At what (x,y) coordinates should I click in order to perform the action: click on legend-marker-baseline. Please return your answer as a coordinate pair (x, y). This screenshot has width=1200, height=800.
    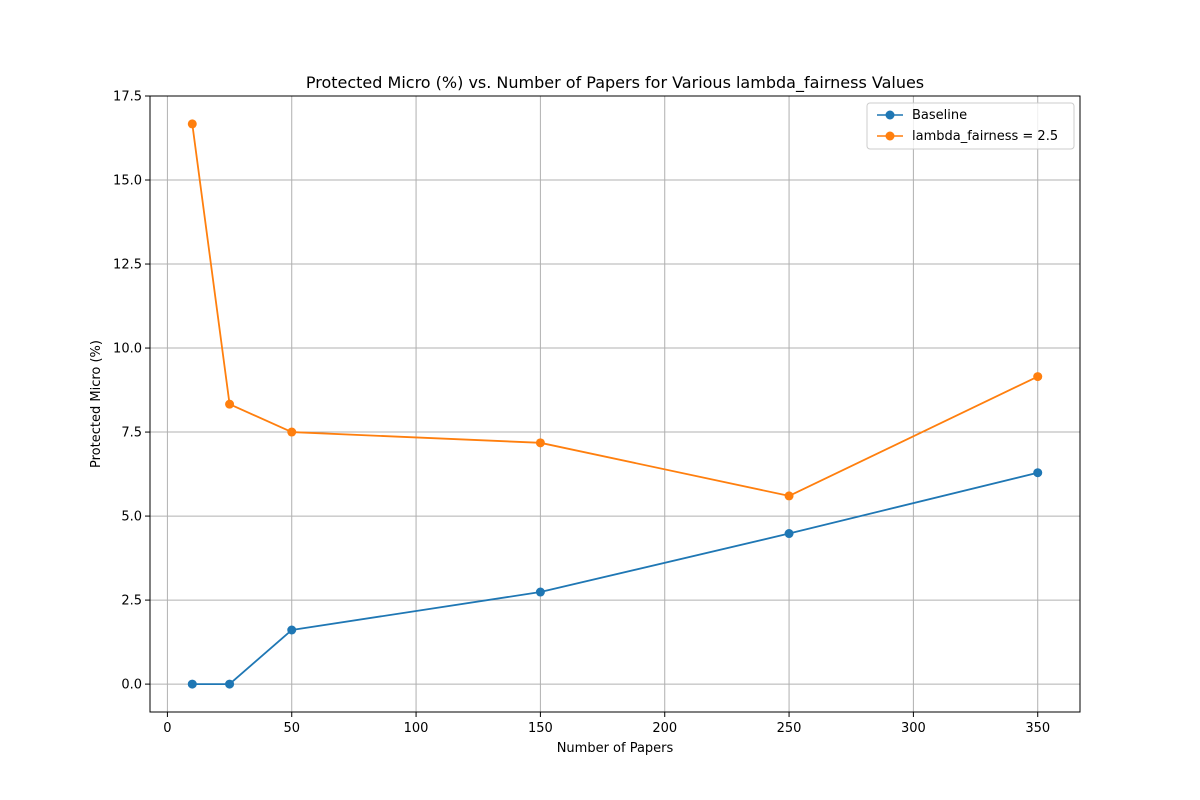
    Looking at the image, I should click on (890, 115).